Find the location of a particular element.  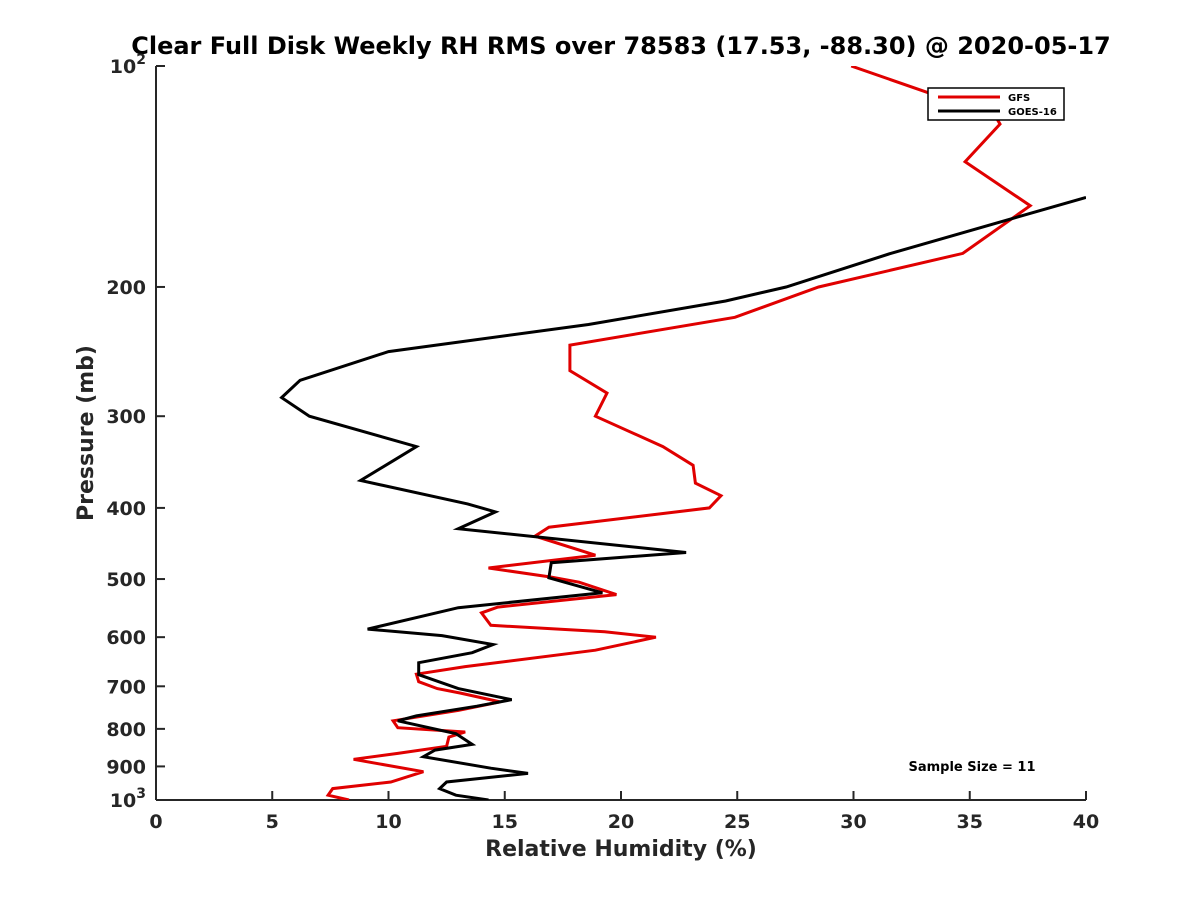

y-tick-label: 10³ is located at coordinates (128, 799).